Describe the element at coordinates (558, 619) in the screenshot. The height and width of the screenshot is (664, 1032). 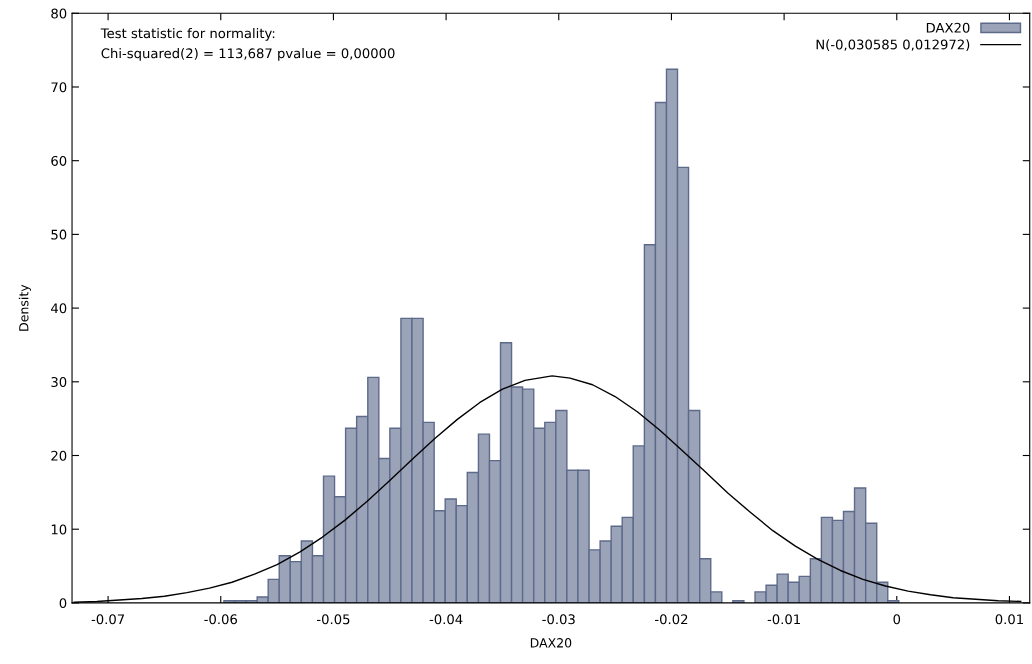
I see `x-tick-label: -0.03` at that location.